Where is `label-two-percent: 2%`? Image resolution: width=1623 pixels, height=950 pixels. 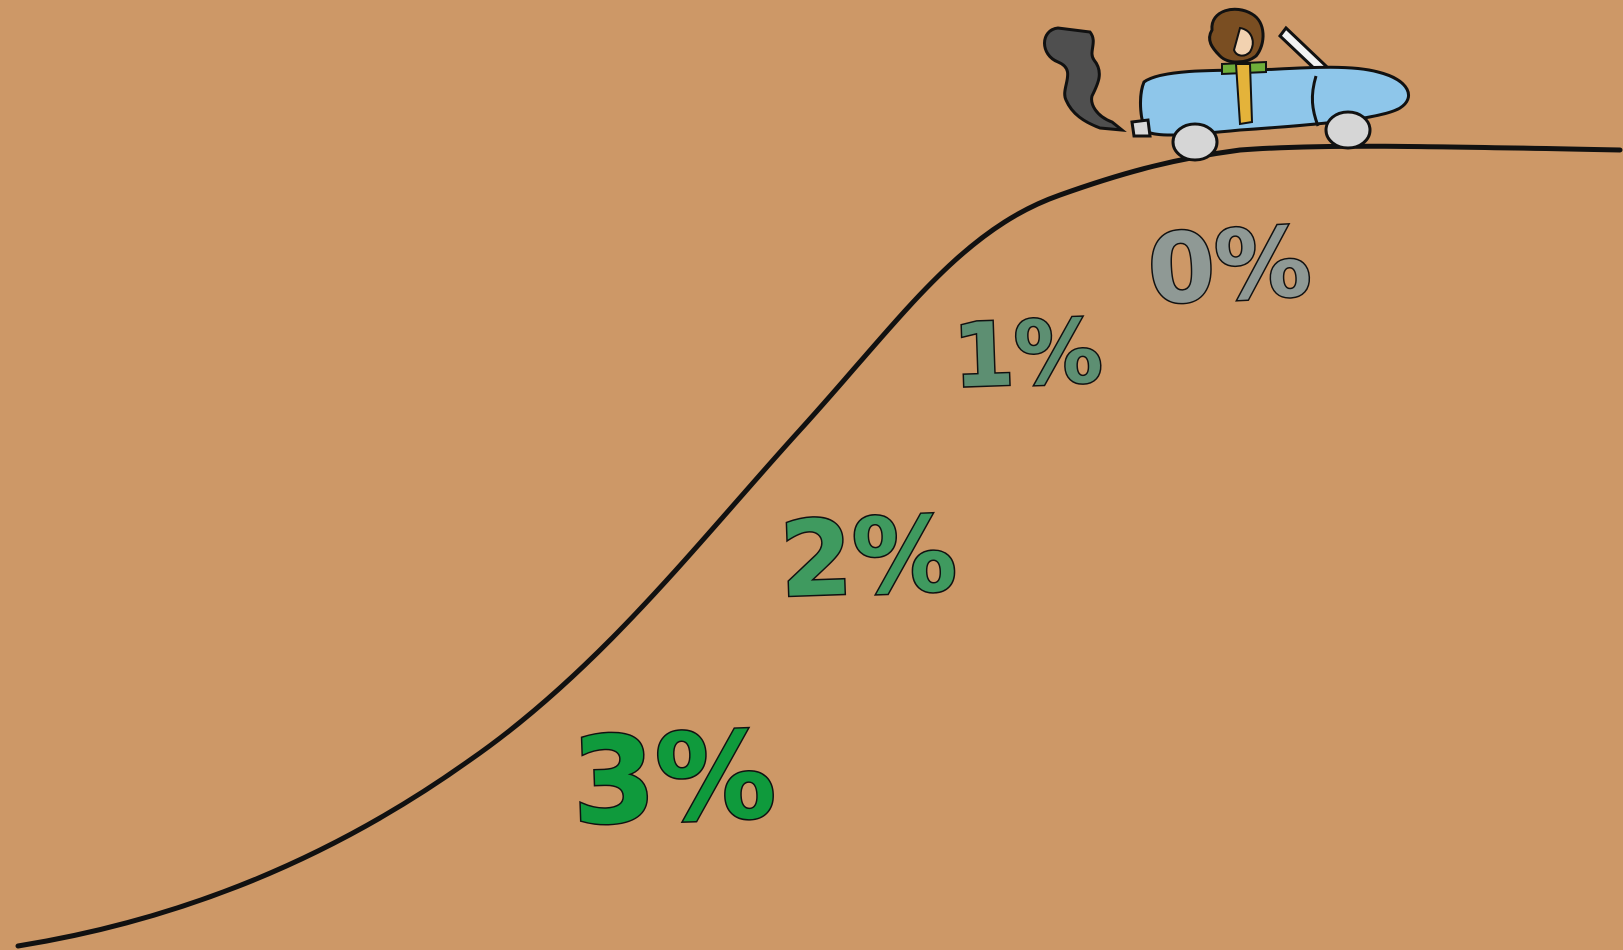
label-two-percent: 2% is located at coordinates (868, 556).